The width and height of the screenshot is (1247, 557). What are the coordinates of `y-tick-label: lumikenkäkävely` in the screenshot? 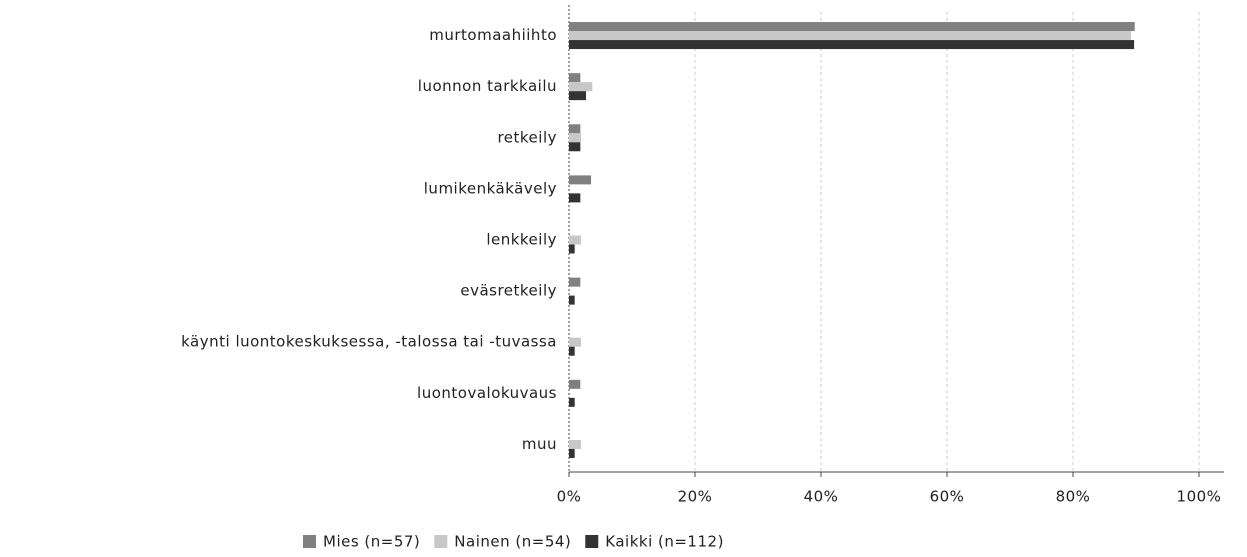 It's located at (490, 188).